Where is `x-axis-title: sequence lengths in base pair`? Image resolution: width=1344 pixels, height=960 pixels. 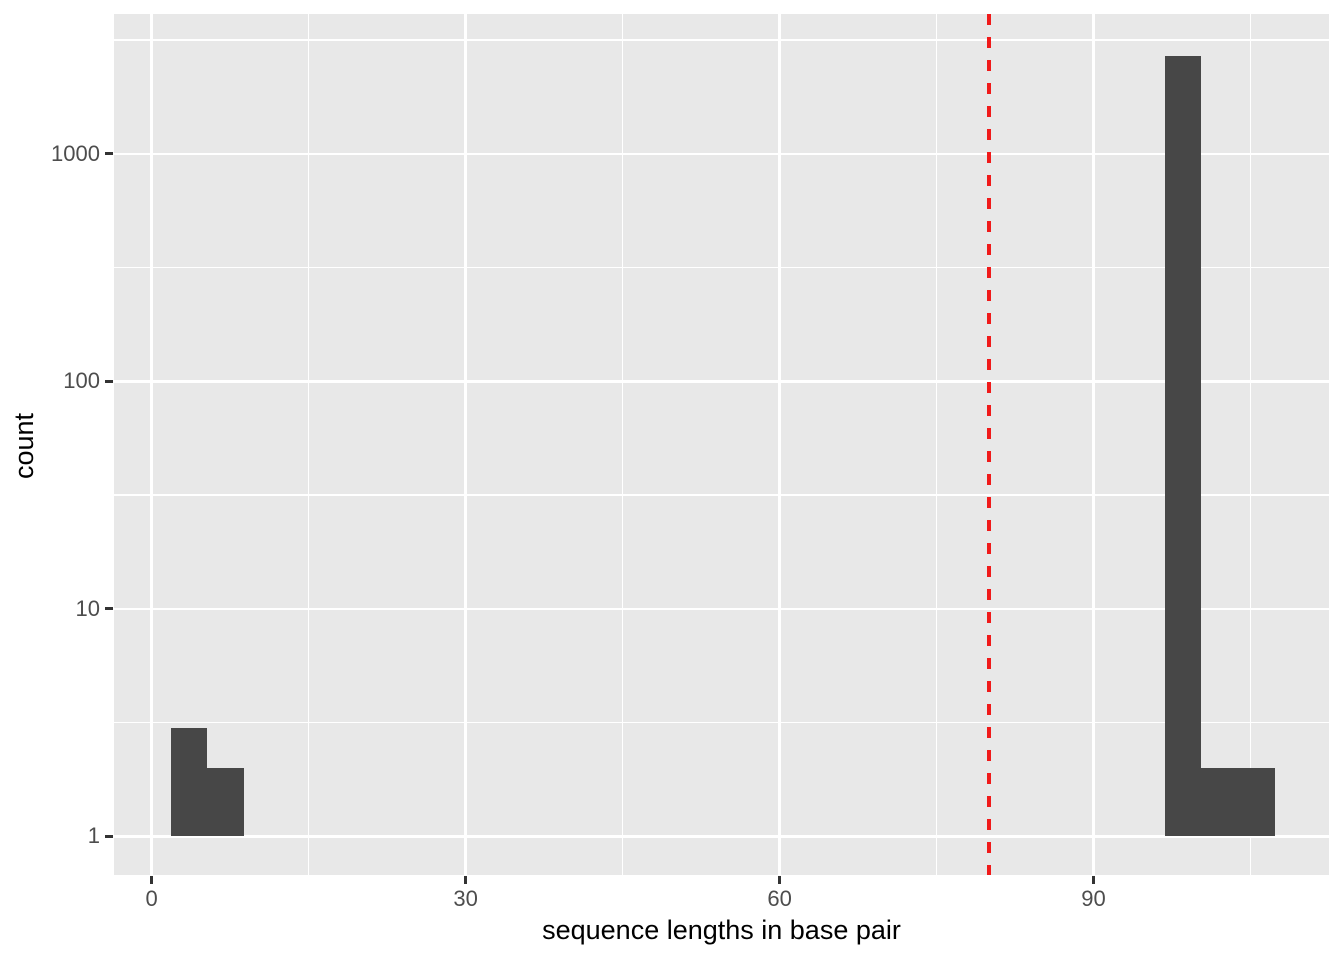
x-axis-title: sequence lengths in base pair is located at coordinates (721, 930).